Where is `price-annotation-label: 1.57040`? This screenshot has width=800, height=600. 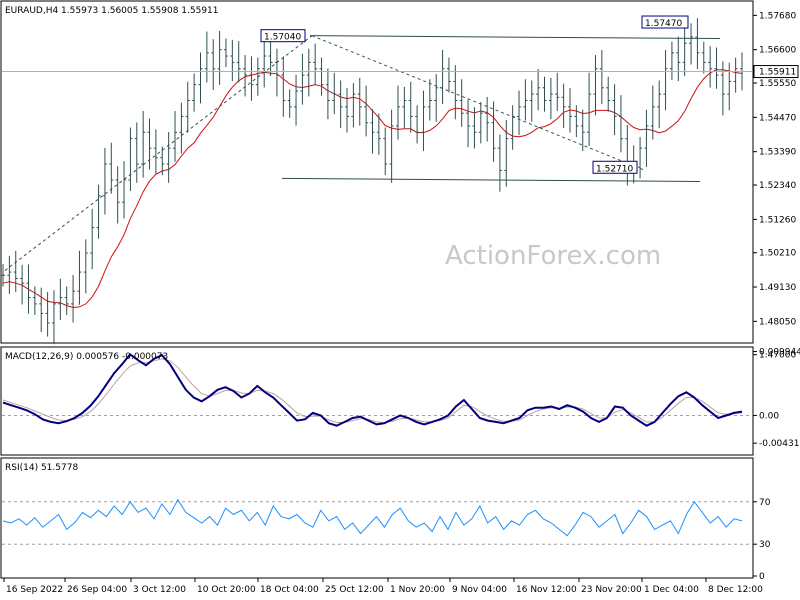 price-annotation-label: 1.57040 is located at coordinates (282, 38).